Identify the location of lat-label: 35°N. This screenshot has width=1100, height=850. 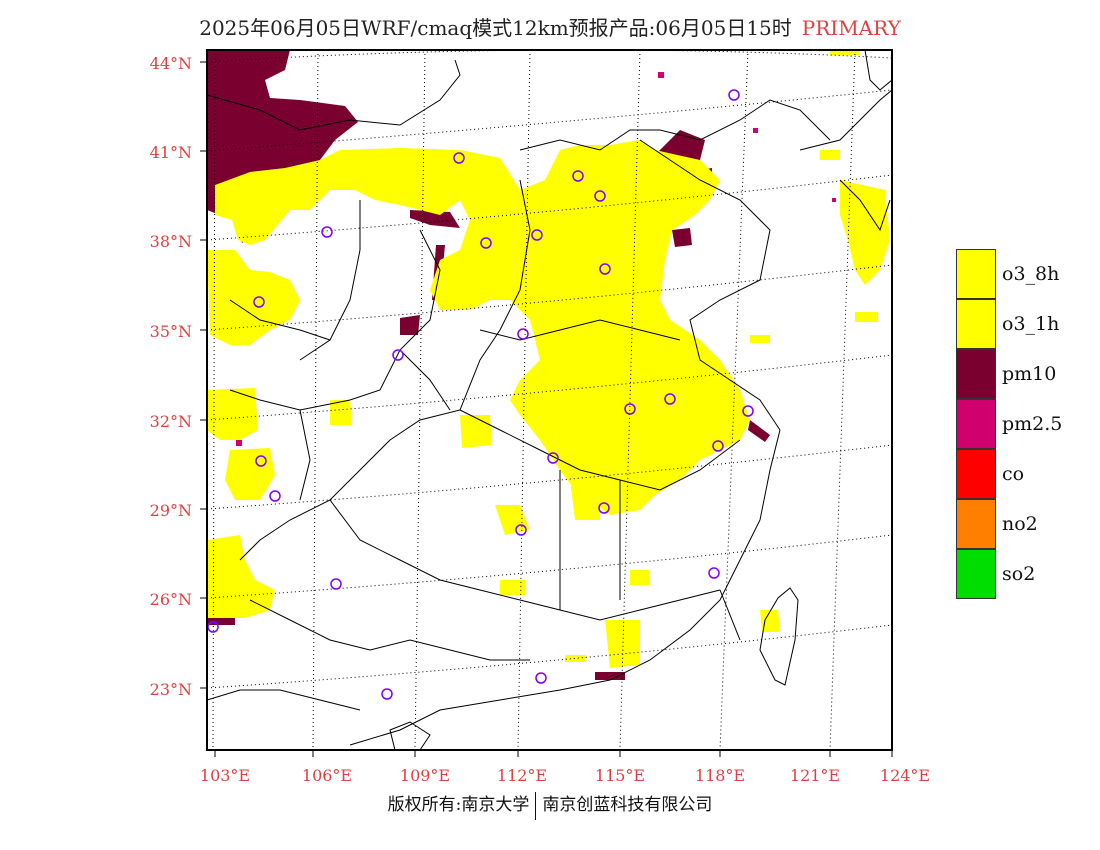
(170, 331).